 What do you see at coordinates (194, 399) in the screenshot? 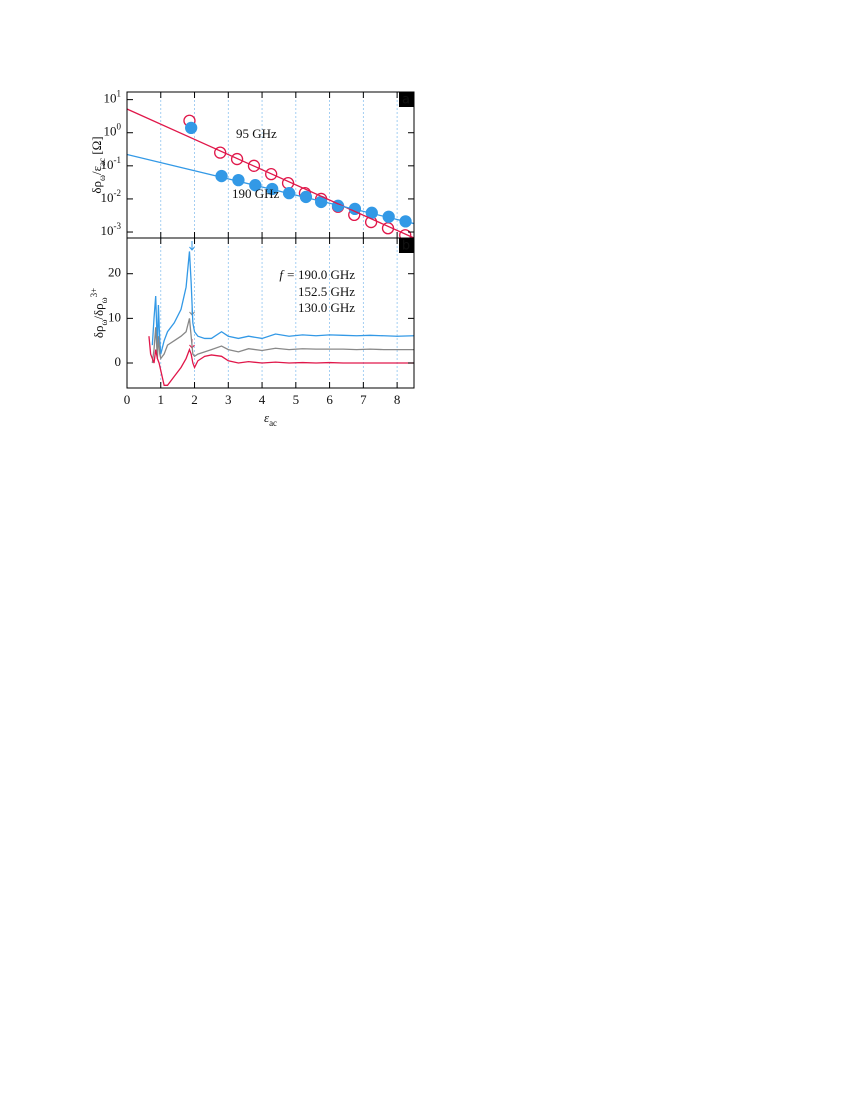
I see `x-tick-label: 2` at bounding box center [194, 399].